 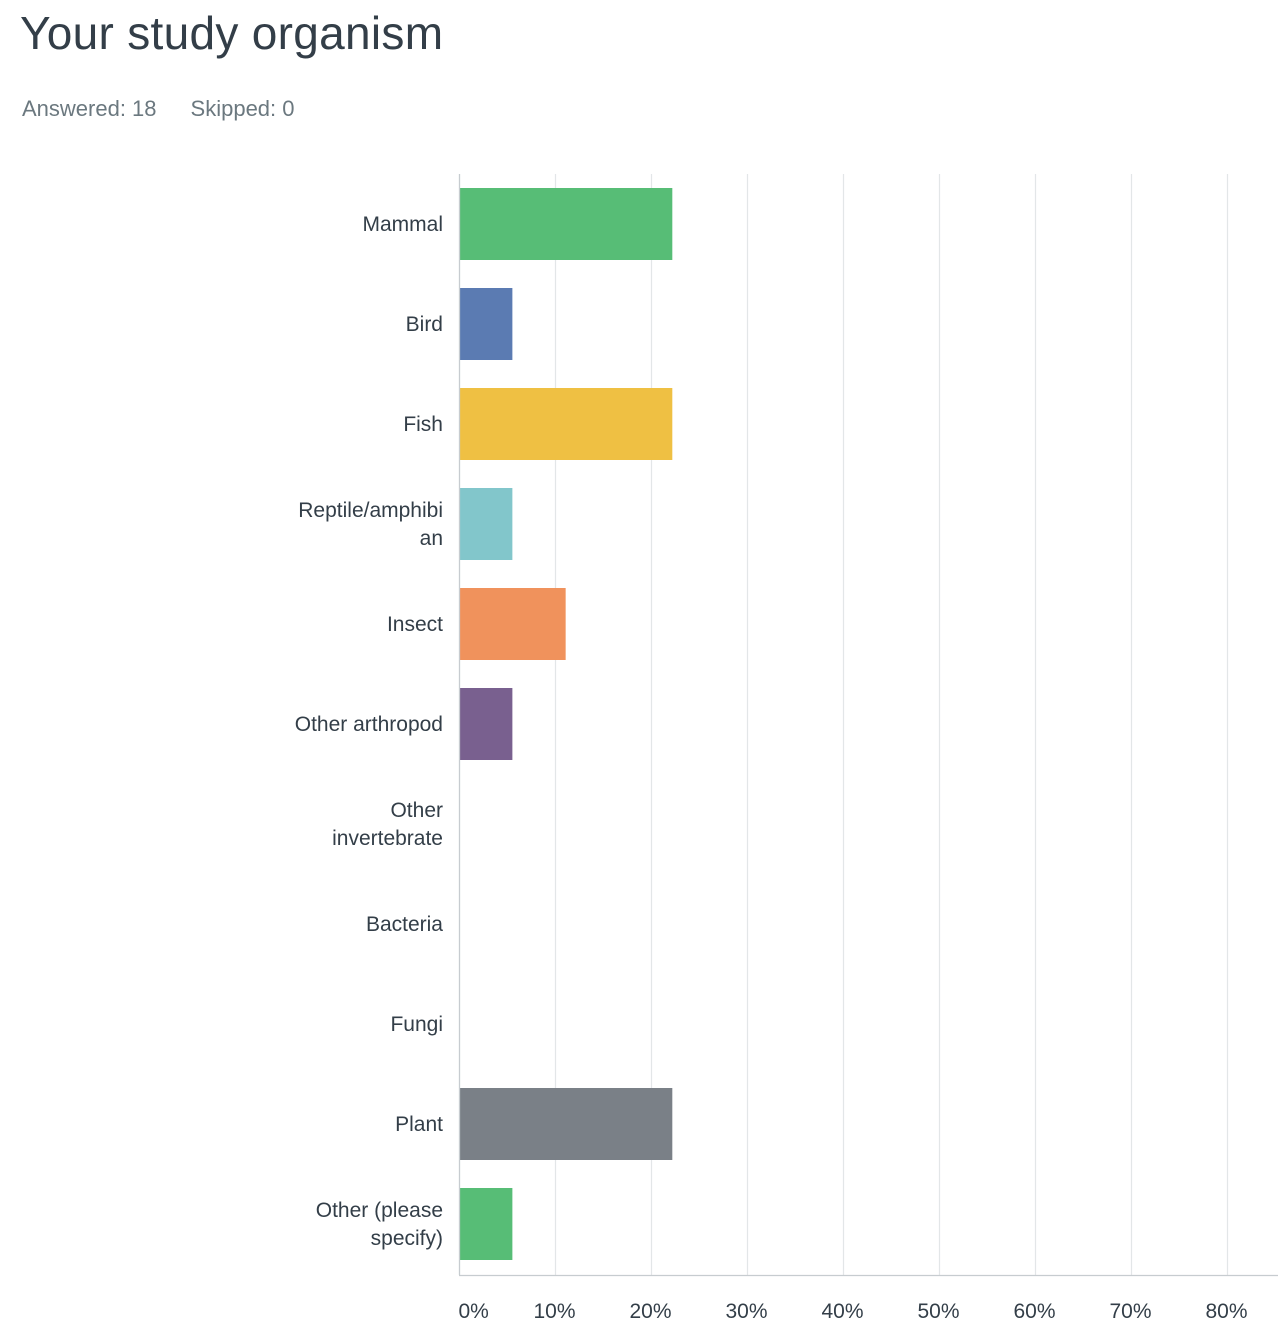 What do you see at coordinates (89, 108) in the screenshot?
I see `answered-count: Answered: 18` at bounding box center [89, 108].